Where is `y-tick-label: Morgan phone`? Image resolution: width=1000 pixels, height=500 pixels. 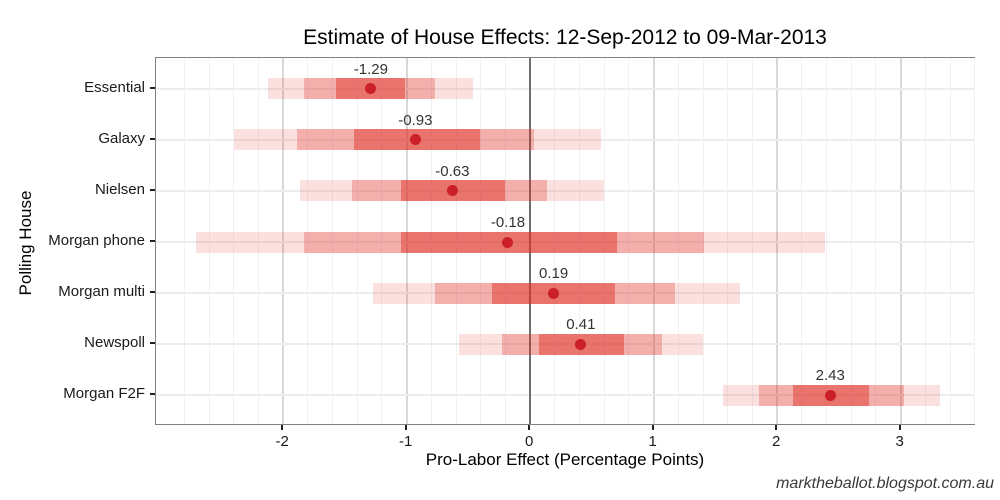 y-tick-label: Morgan phone is located at coordinates (96, 240).